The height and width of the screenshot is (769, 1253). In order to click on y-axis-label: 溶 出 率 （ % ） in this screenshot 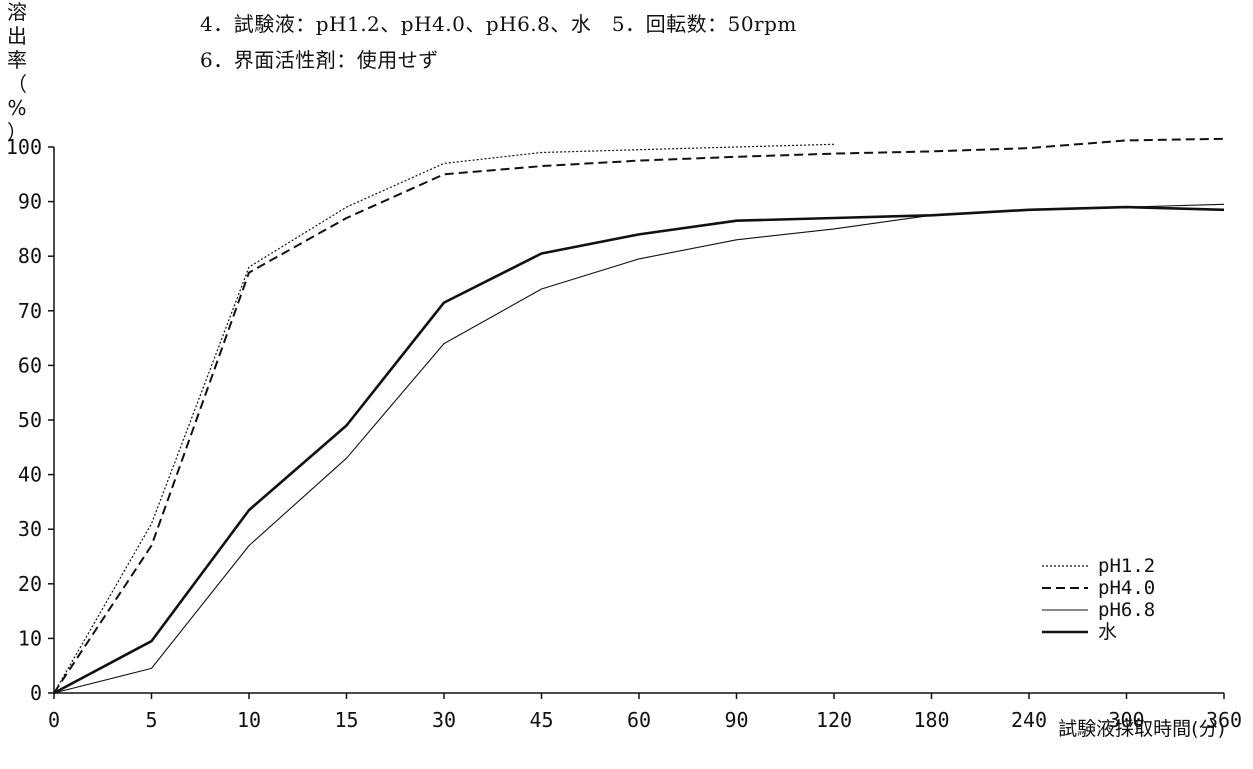, I will do `click(17, 72)`.